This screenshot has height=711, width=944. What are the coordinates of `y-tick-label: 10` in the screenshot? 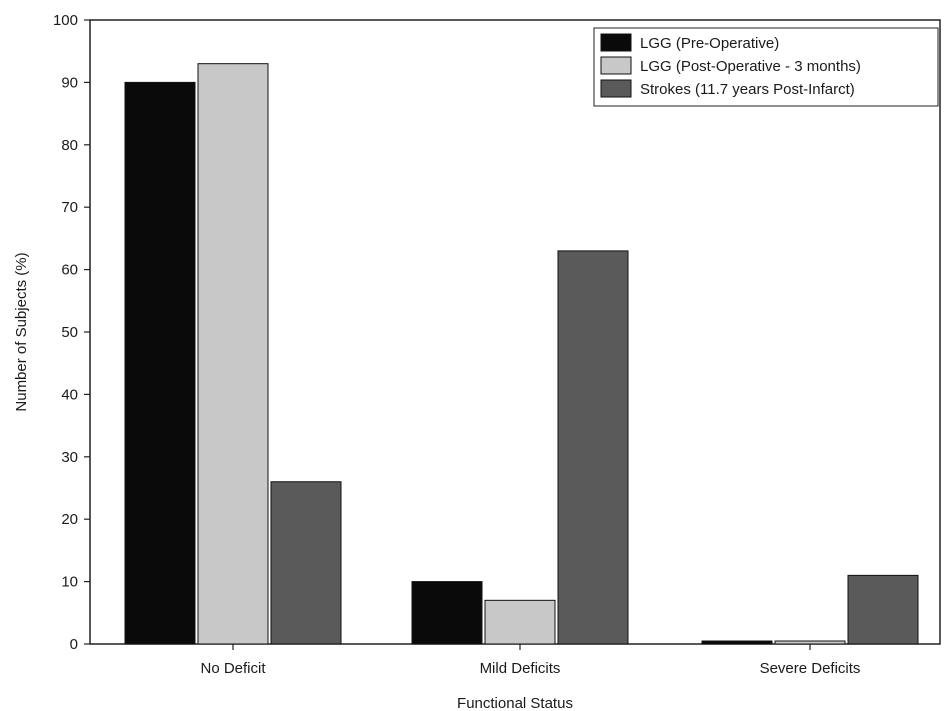 It's located at (69, 582).